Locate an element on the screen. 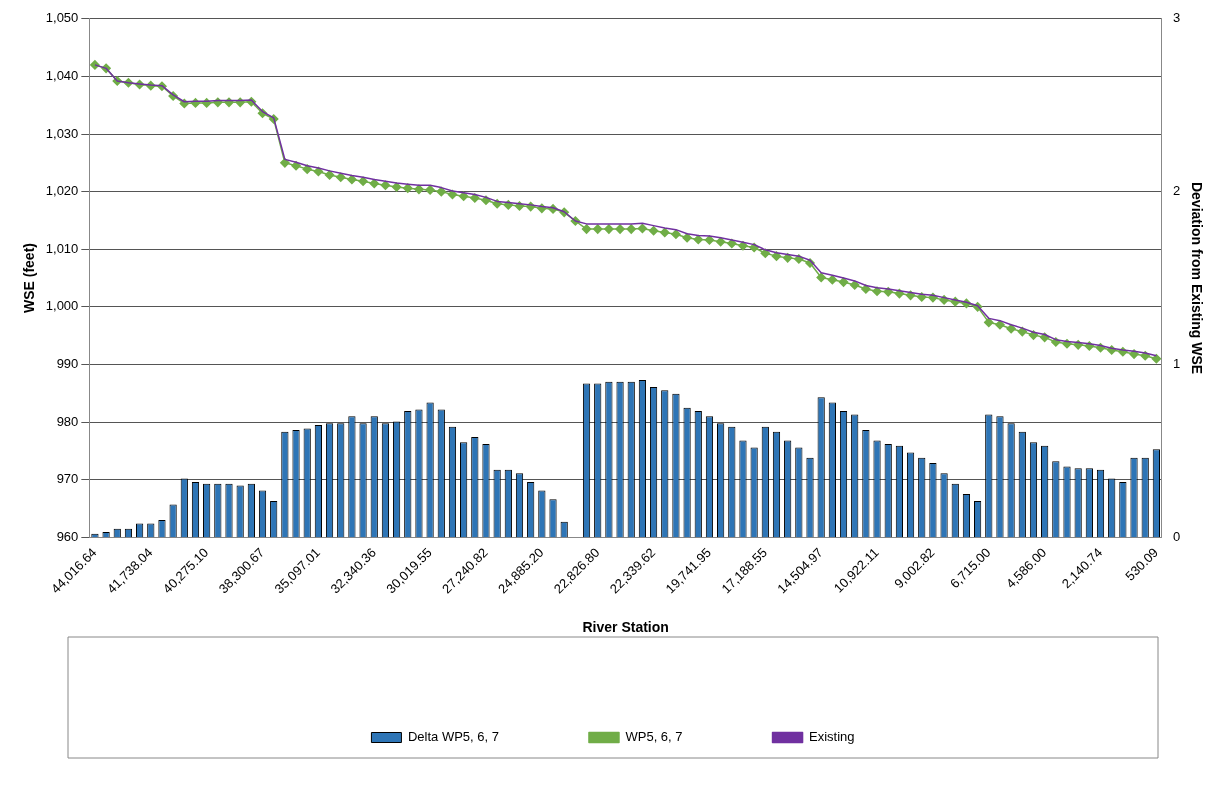  y-tick-label: 970 is located at coordinates (67, 479).